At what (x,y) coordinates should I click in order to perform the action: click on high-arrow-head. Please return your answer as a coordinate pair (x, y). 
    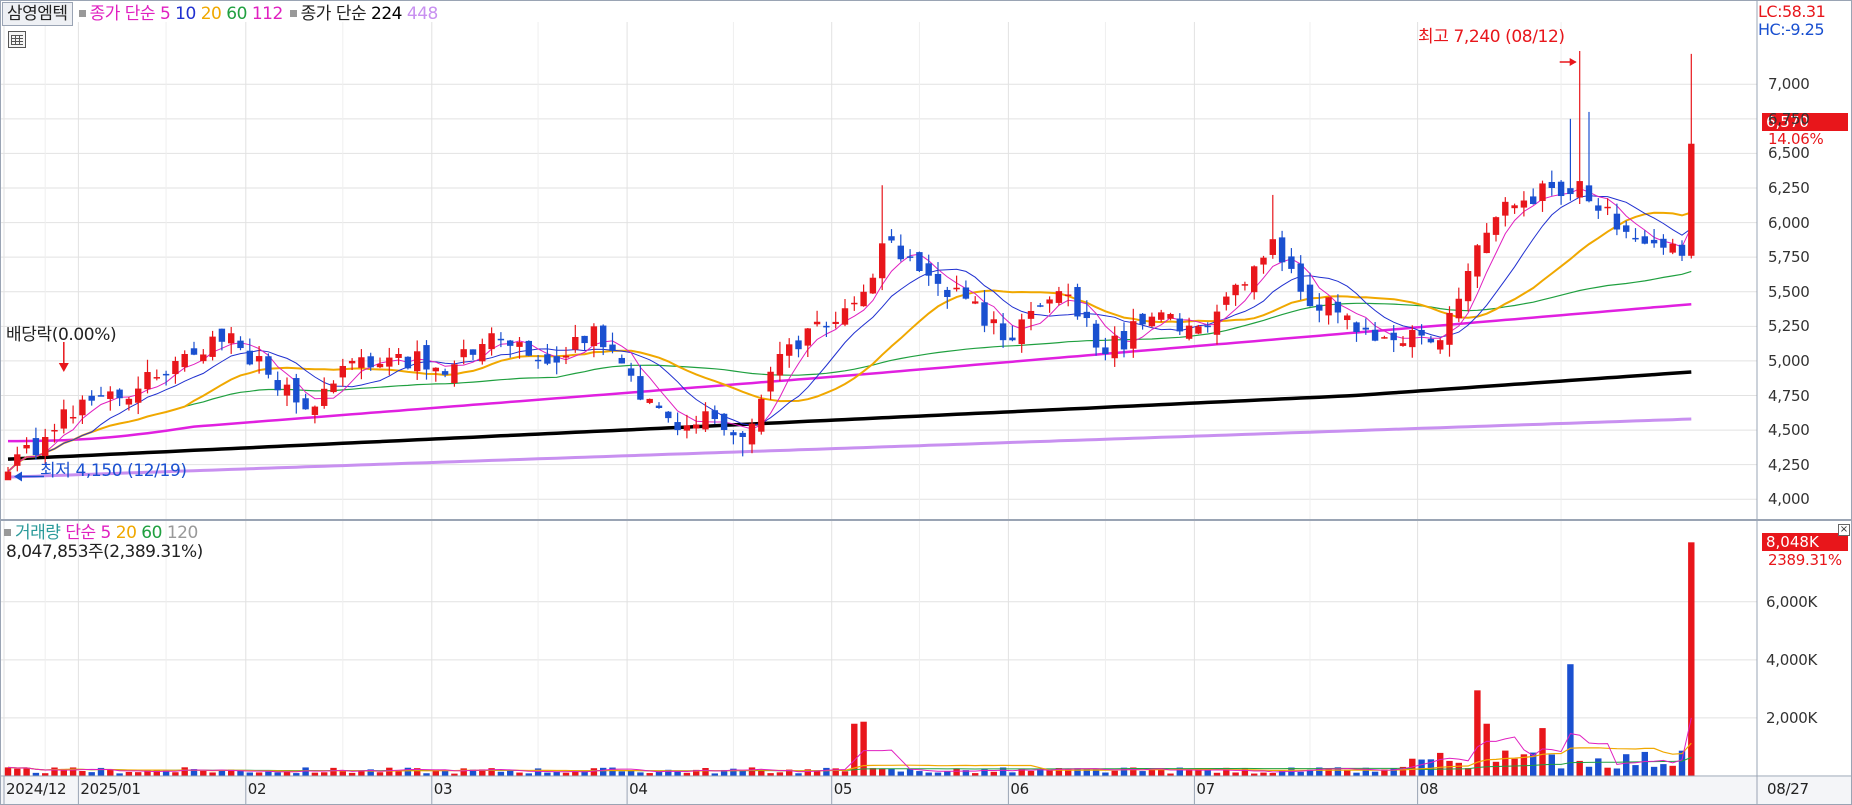
    Looking at the image, I should click on (1573, 62).